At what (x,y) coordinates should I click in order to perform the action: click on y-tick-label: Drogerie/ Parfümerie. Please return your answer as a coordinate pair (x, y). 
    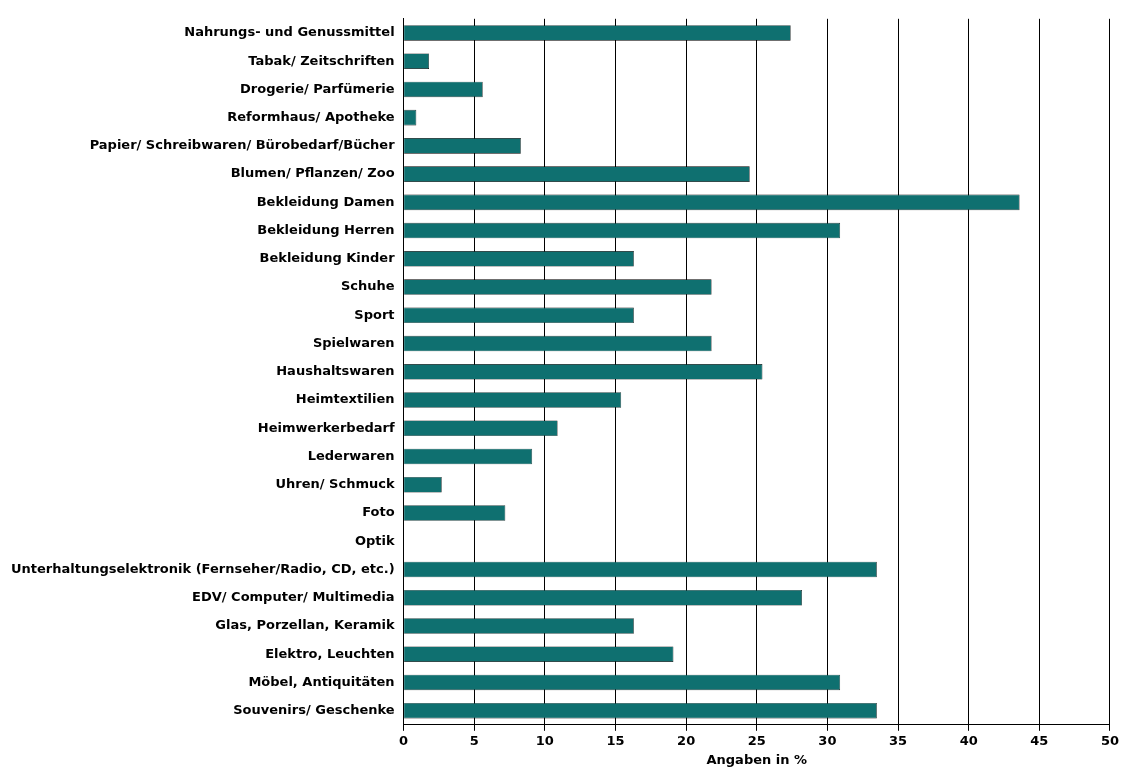
    Looking at the image, I should click on (317, 88).